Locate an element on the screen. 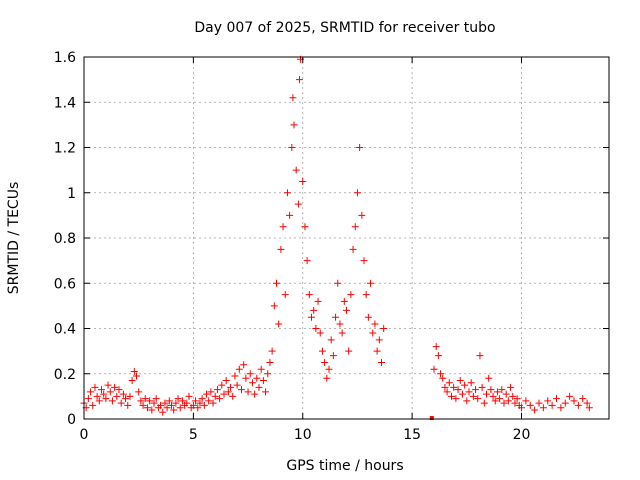 The width and height of the screenshot is (640, 480). y-tick-label: 1.6 is located at coordinates (65, 58).